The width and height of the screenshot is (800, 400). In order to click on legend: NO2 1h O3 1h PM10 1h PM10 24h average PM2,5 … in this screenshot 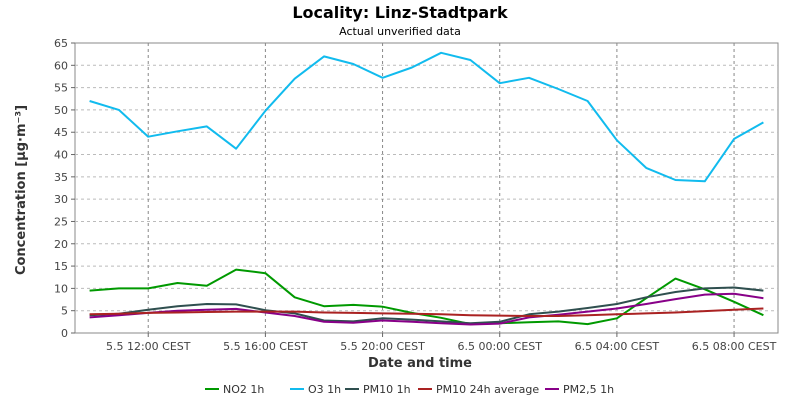, I will do `click(409, 389)`.